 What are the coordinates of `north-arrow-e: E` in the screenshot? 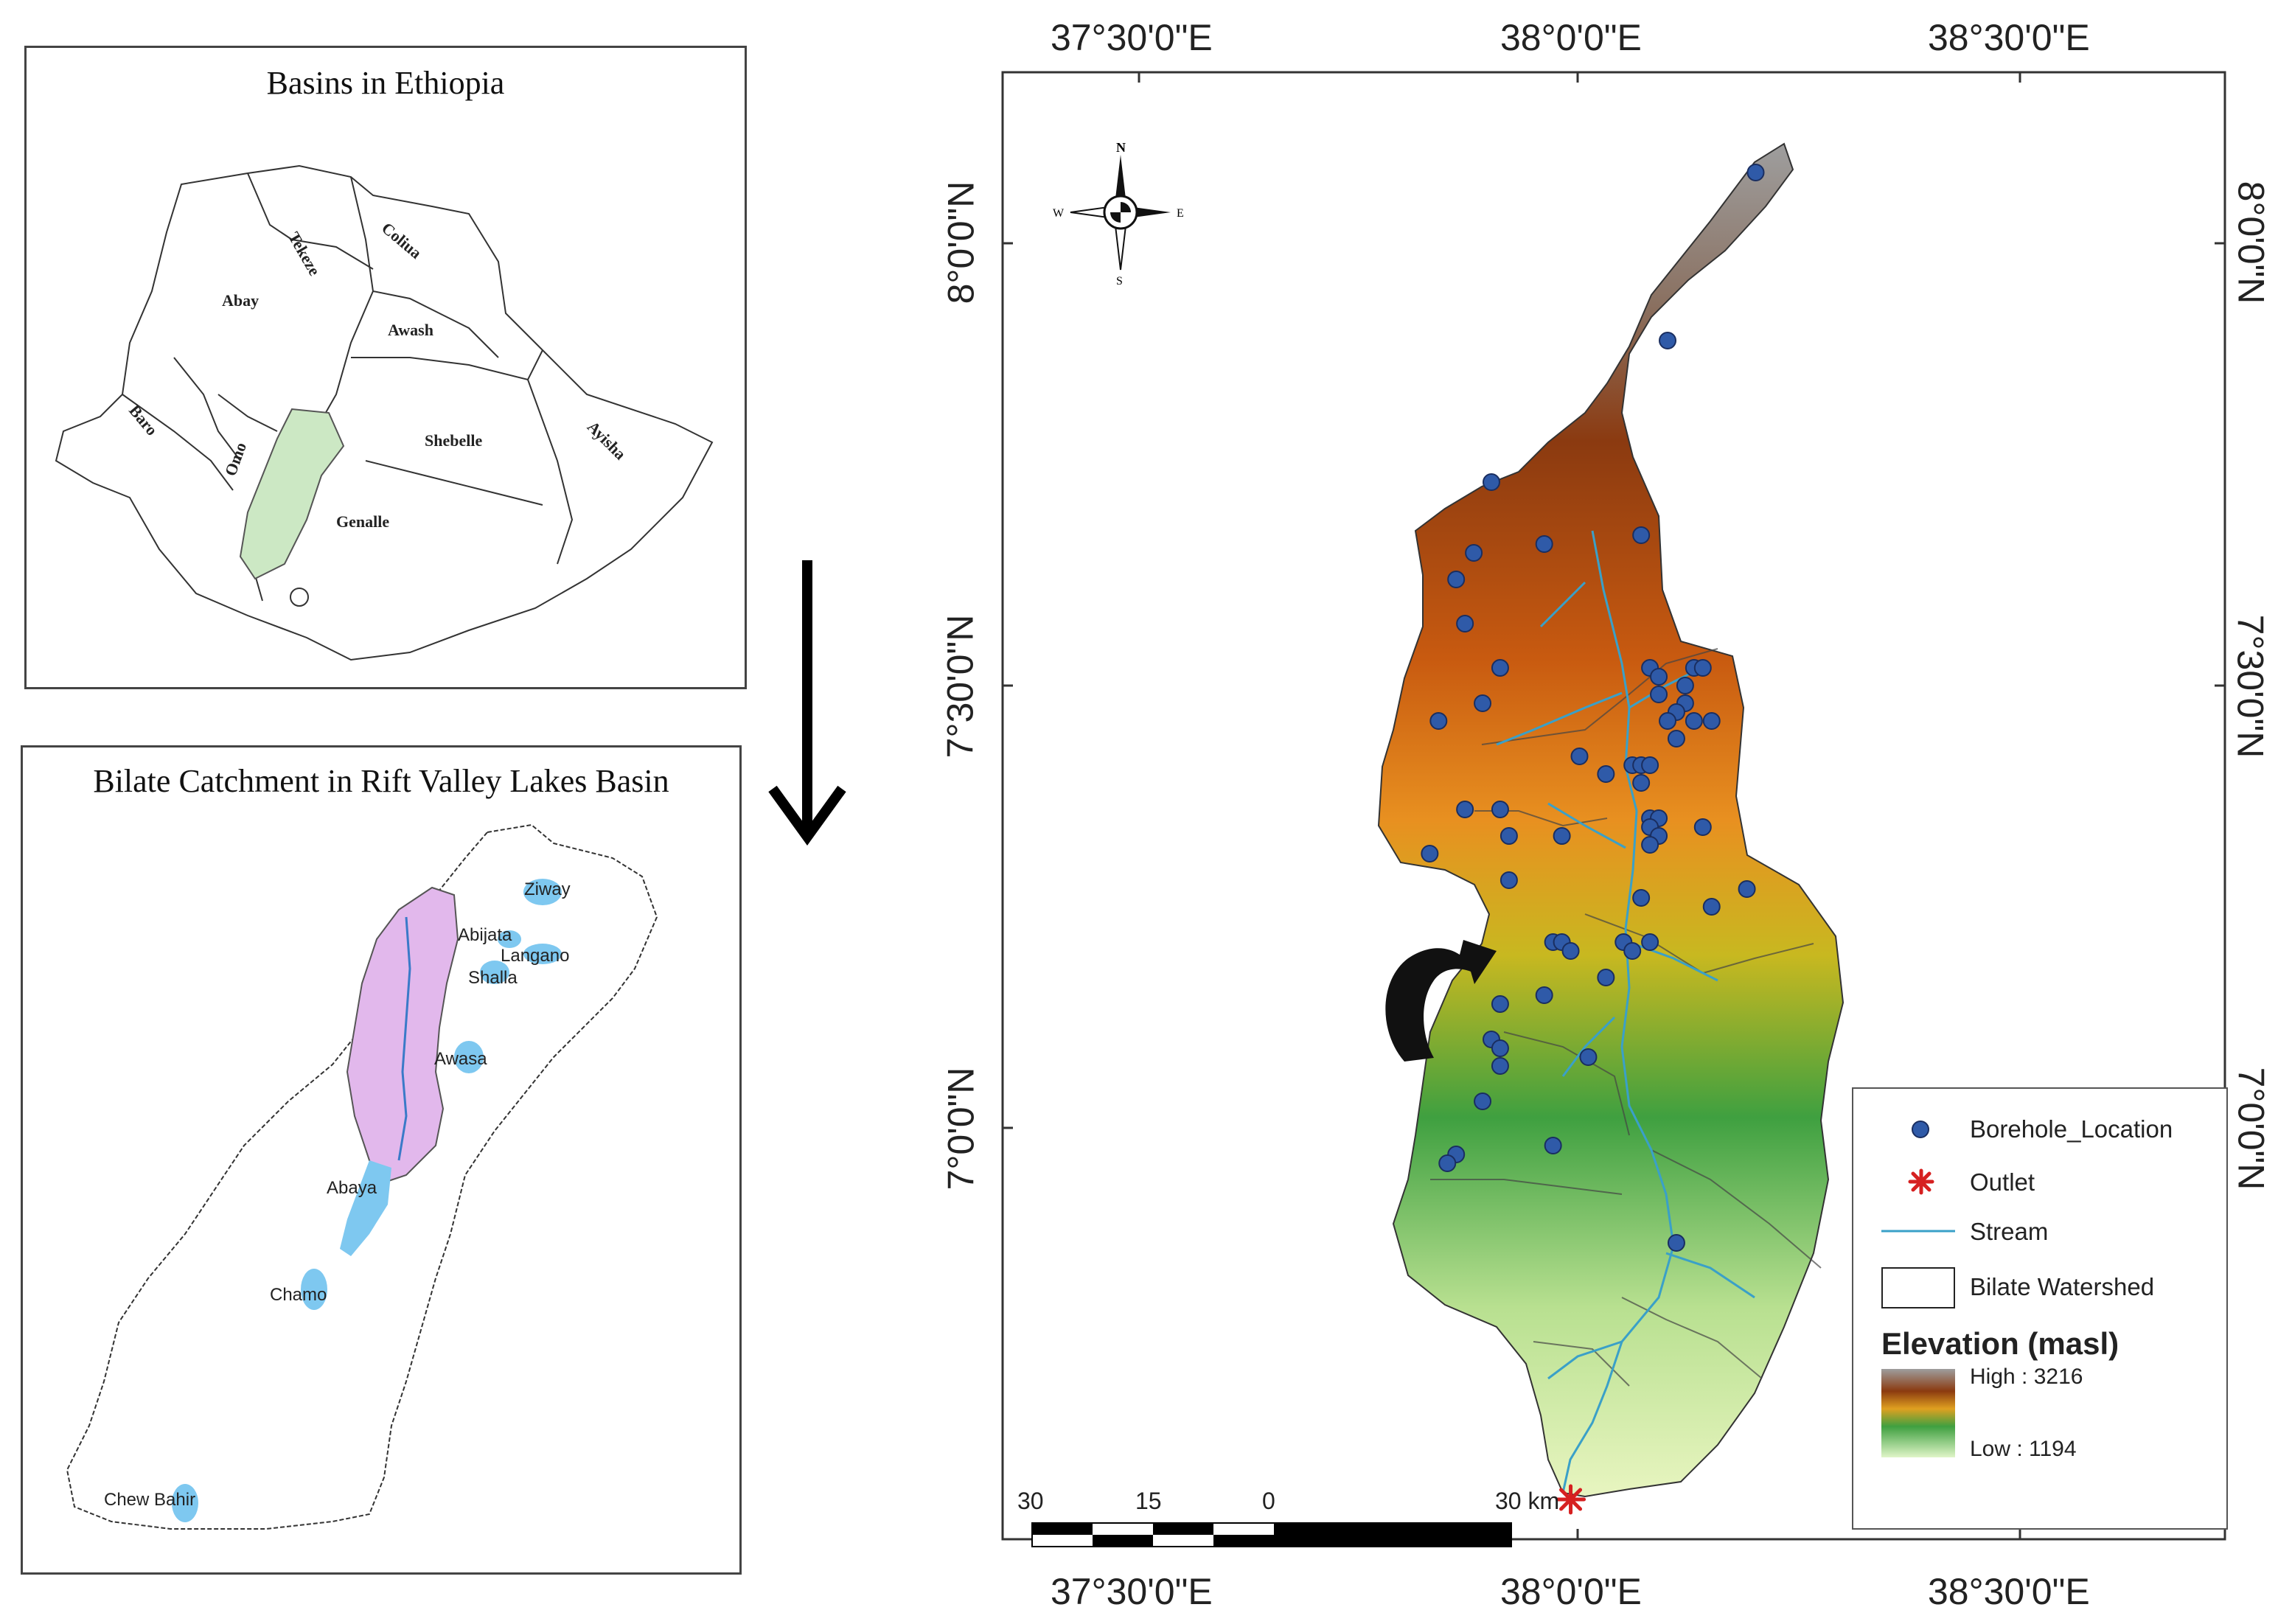 It's located at (1180, 213).